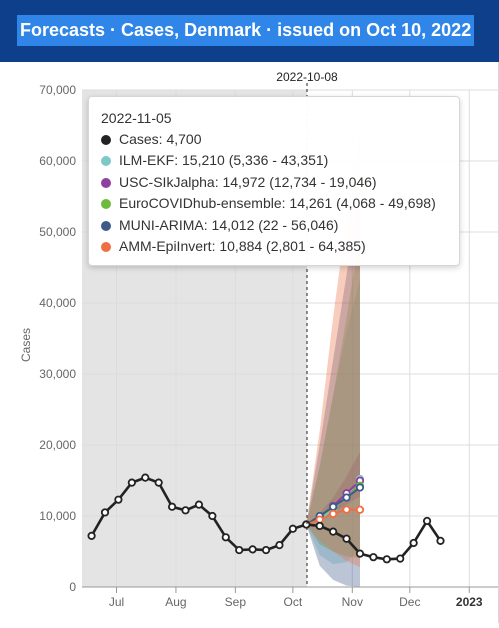 This screenshot has height=628, width=499. I want to click on tooltip-row-usc-sikjalpha: USC-SIkJalpha: 14,972 (12,734 - 19,046), so click(280, 182).